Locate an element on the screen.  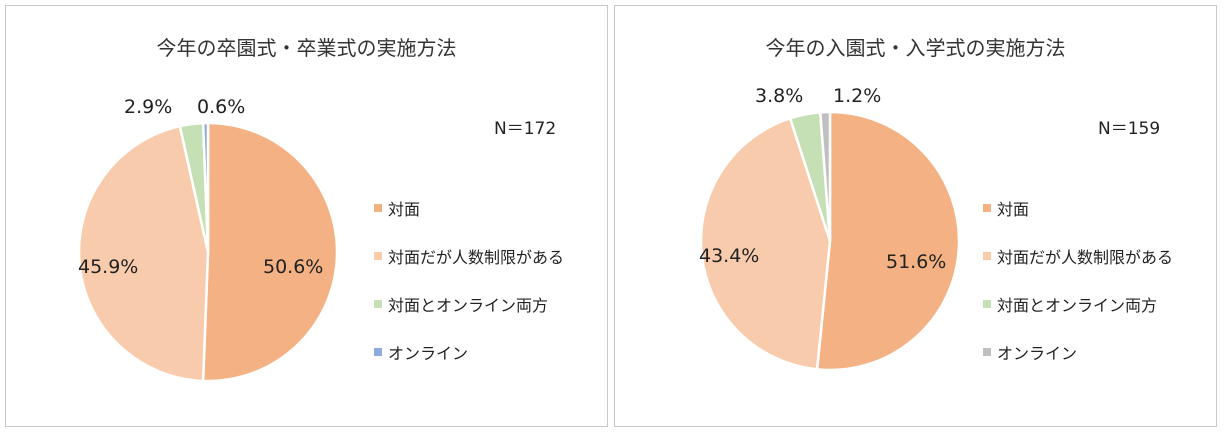
data-label-in-person: 51.6% is located at coordinates (916, 262).